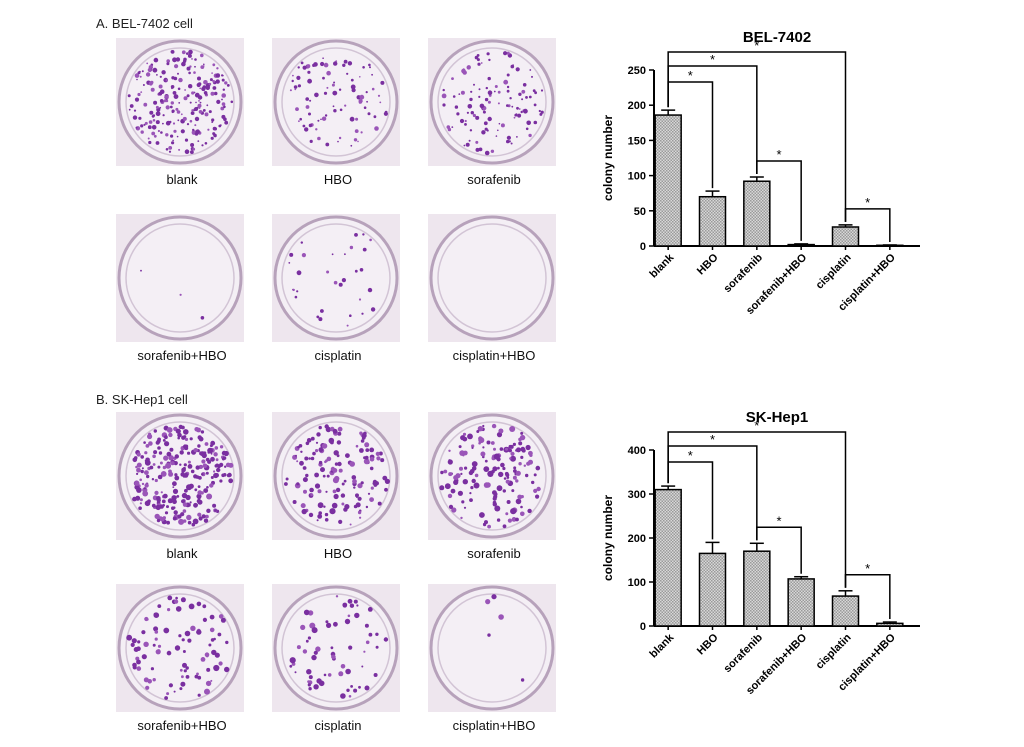 Image resolution: width=1024 pixels, height=747 pixels. I want to click on y-tick-label: 300, so click(637, 495).